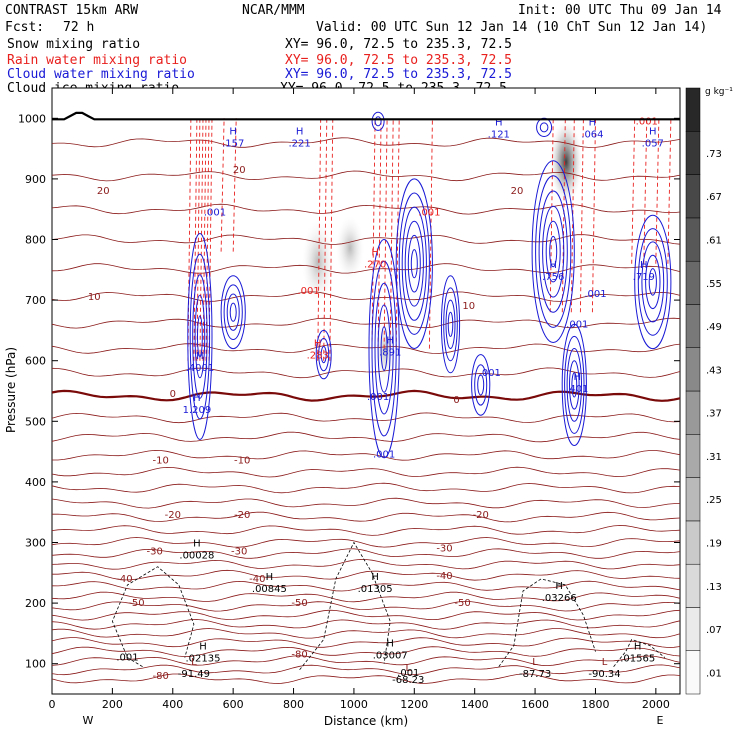 The image size is (740, 740). What do you see at coordinates (35, 603) in the screenshot?
I see `y-tick-label: 200` at bounding box center [35, 603].